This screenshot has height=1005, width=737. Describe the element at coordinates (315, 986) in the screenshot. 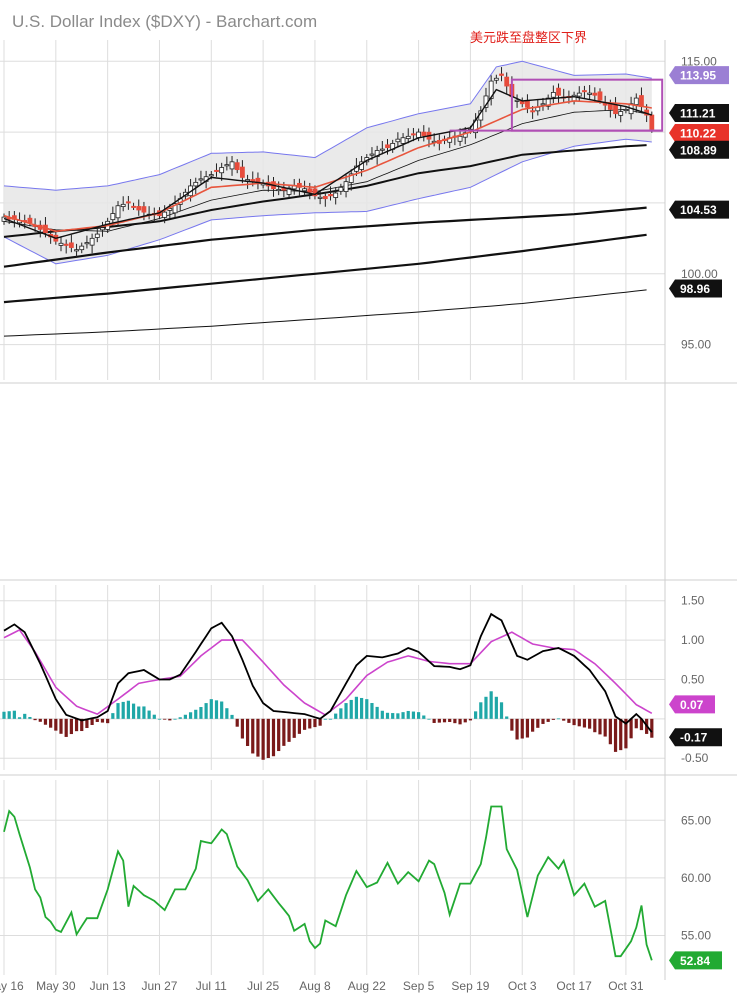

I see `x-axis-label: Aug 8` at that location.